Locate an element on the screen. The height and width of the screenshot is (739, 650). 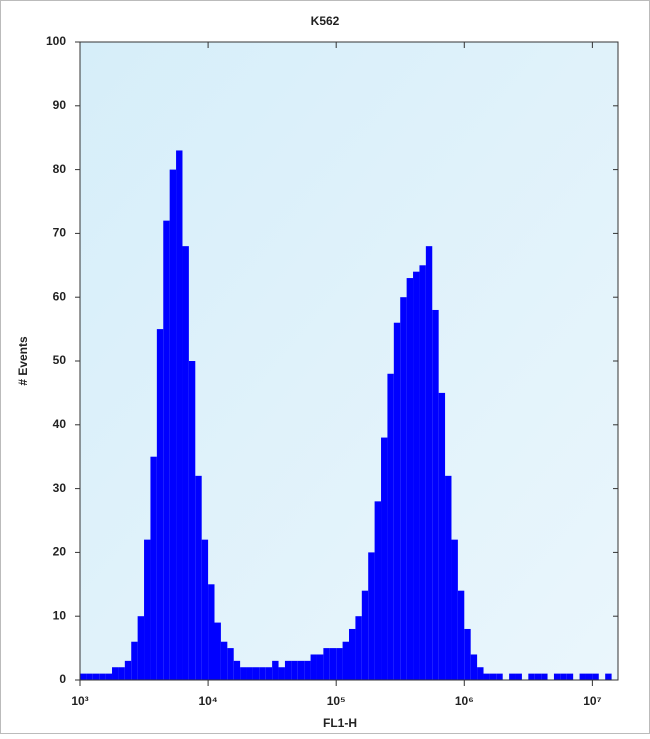
y-tick-label: 30 is located at coordinates (60, 488).